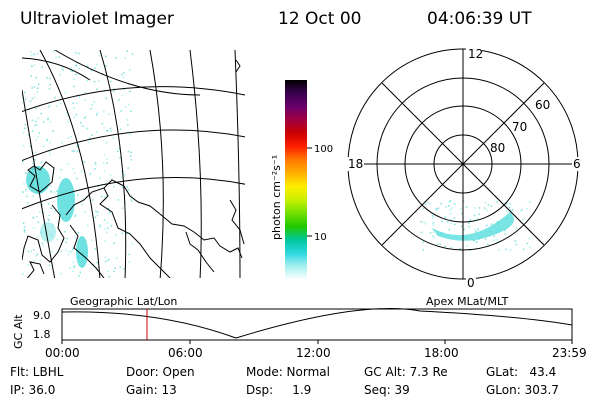 The width and height of the screenshot is (600, 400). Describe the element at coordinates (151, 390) in the screenshot. I see `info-gain: Gain: 13` at that location.